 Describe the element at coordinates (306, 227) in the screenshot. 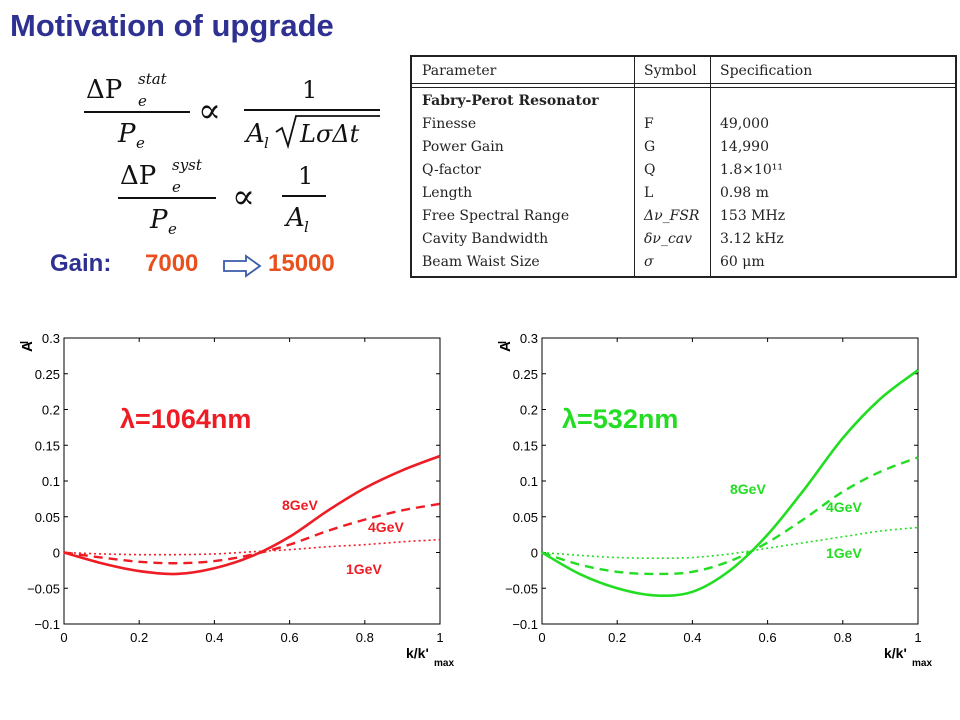

I see `f2-rhs-den-sub: l` at that location.